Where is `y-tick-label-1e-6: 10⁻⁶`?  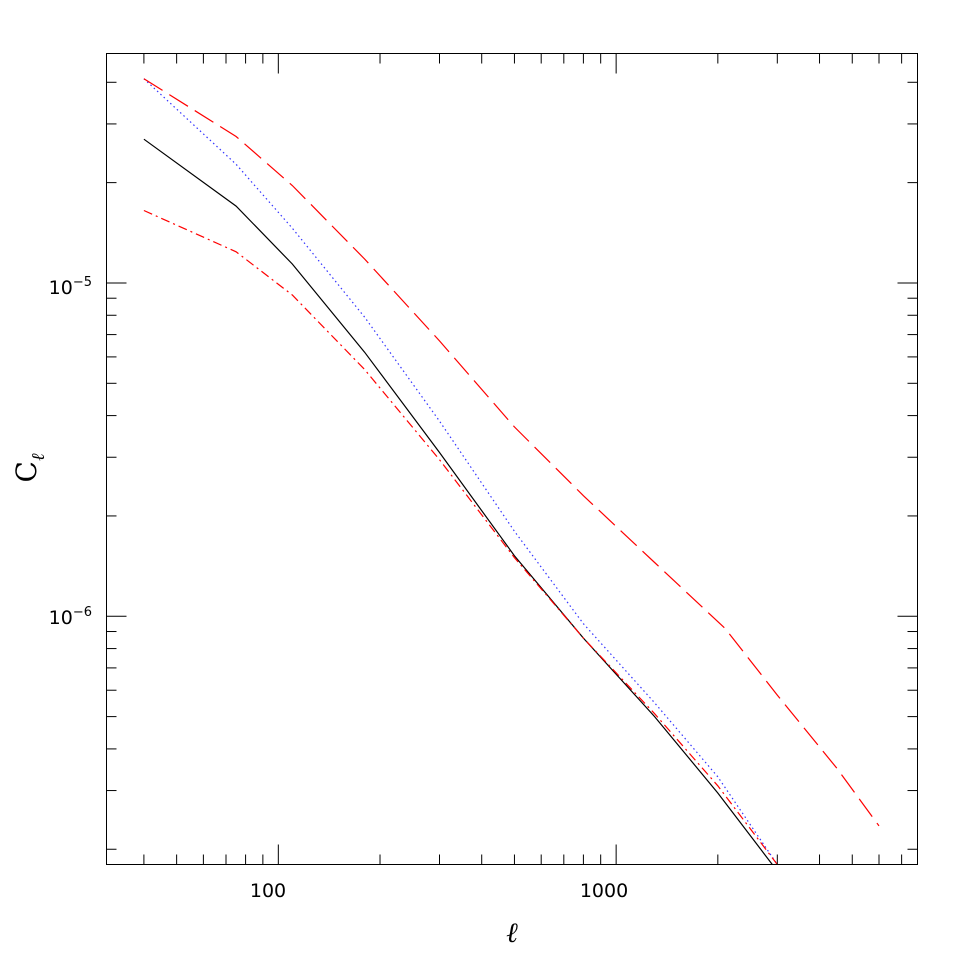 y-tick-label-1e-6: 10⁻⁶ is located at coordinates (70, 617).